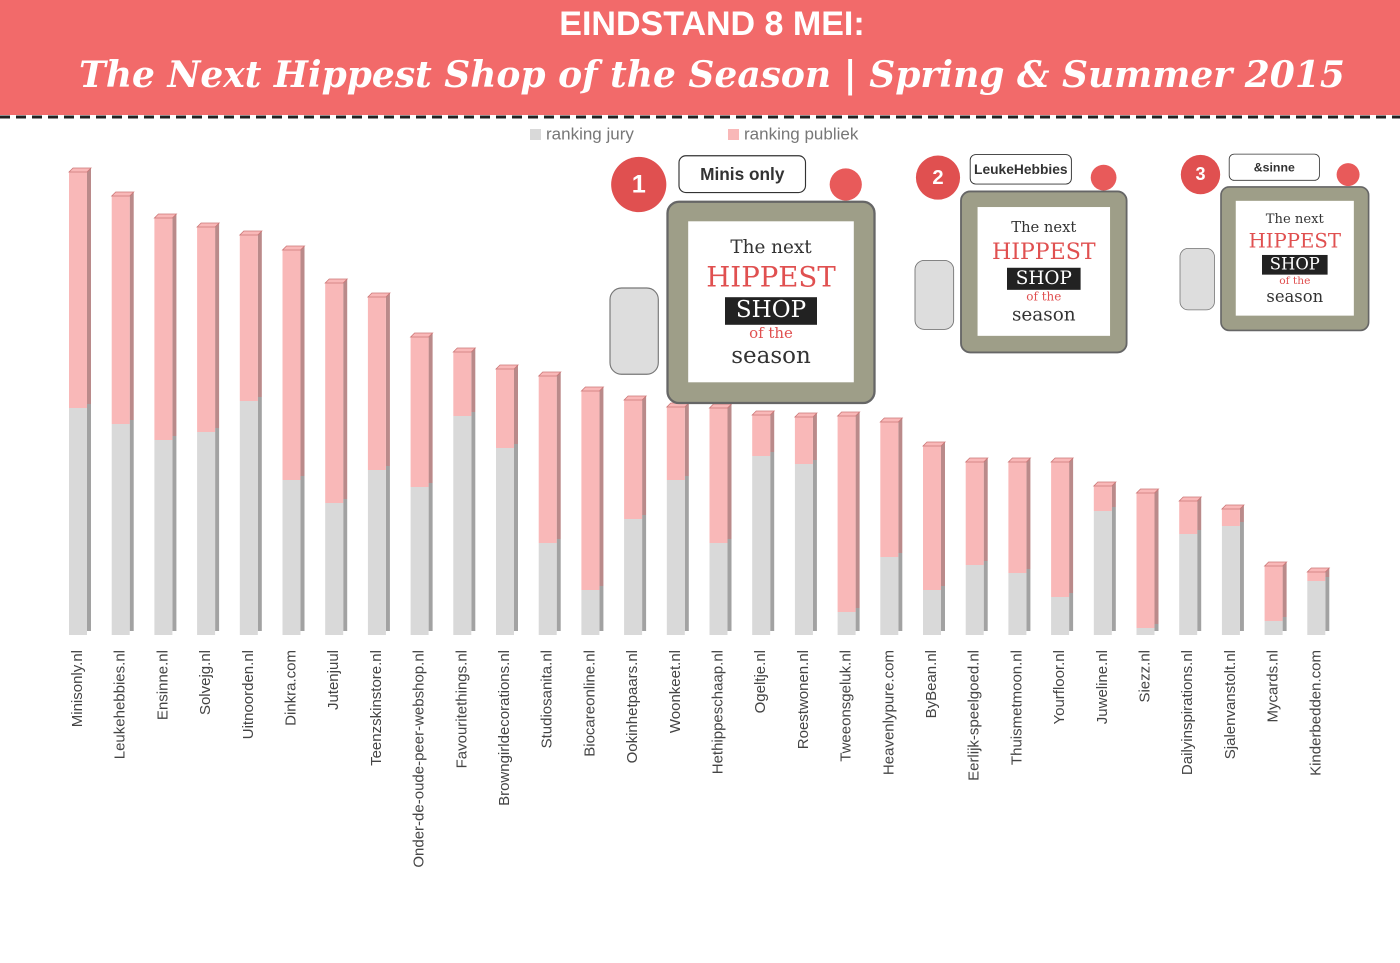 The image size is (1400, 963). What do you see at coordinates (771, 276) in the screenshot?
I see `badge-text: HIPPEST` at bounding box center [771, 276].